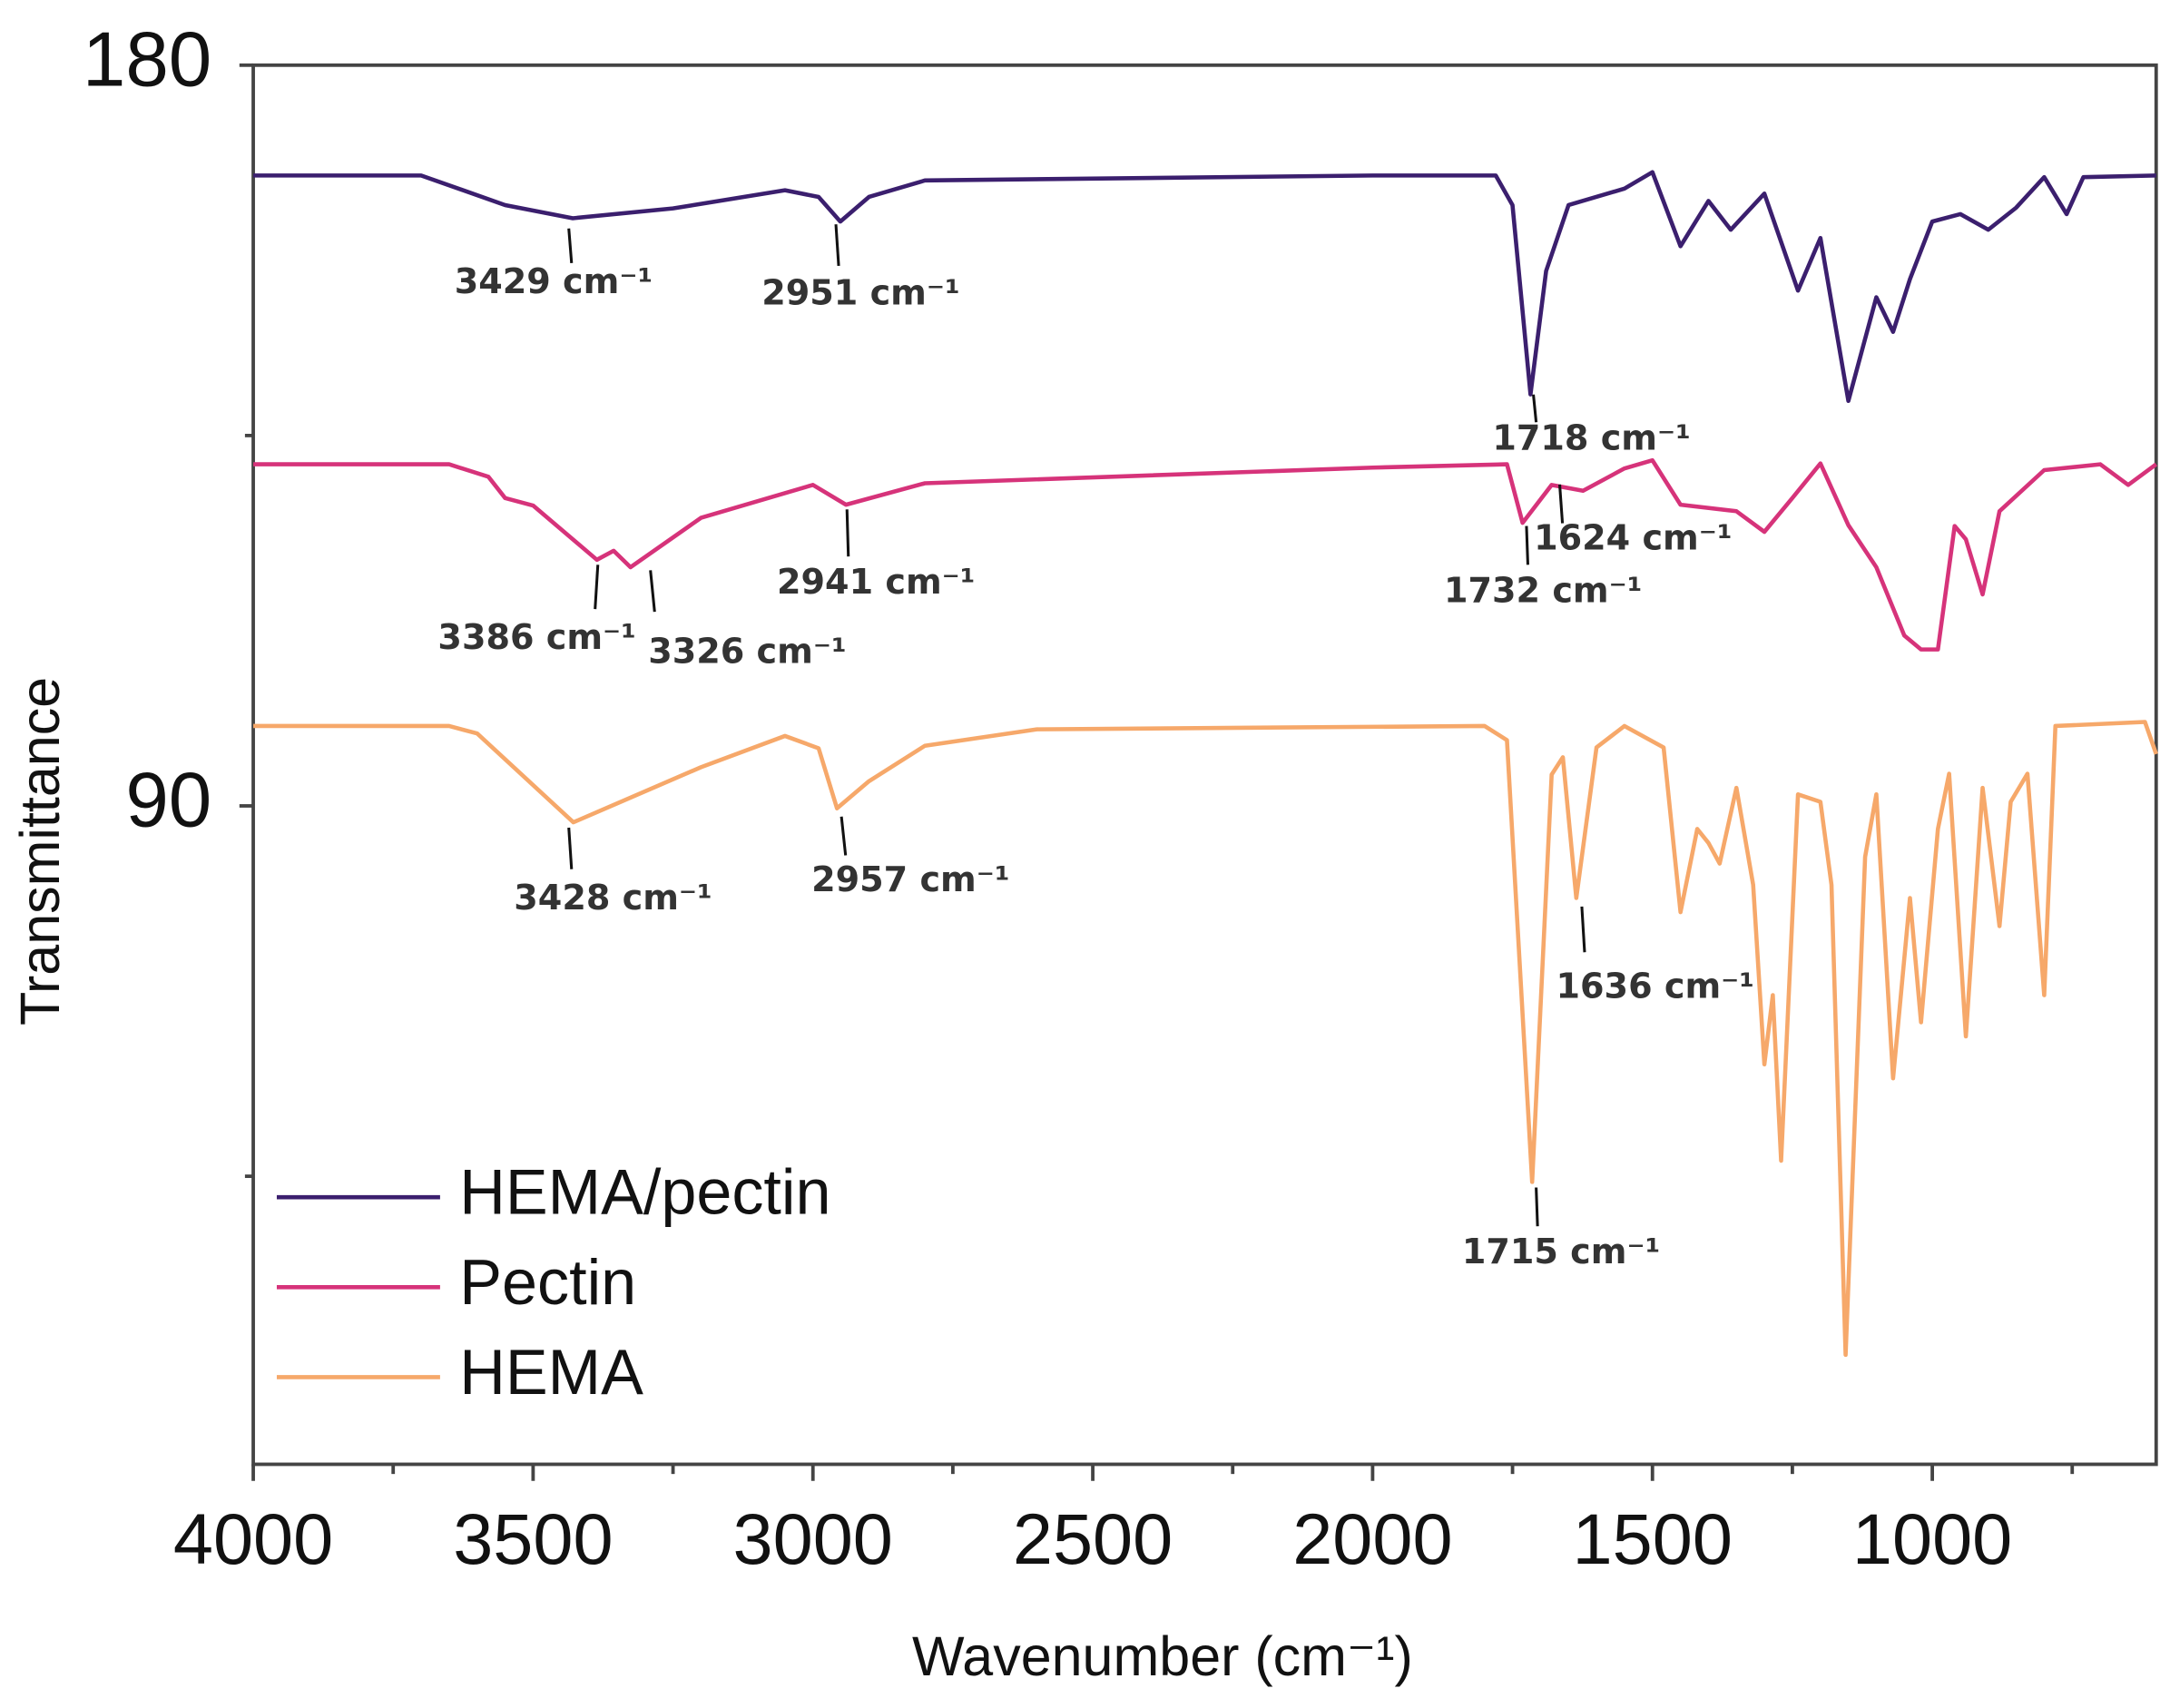  I want to click on y-tick-label: 90, so click(168, 801).